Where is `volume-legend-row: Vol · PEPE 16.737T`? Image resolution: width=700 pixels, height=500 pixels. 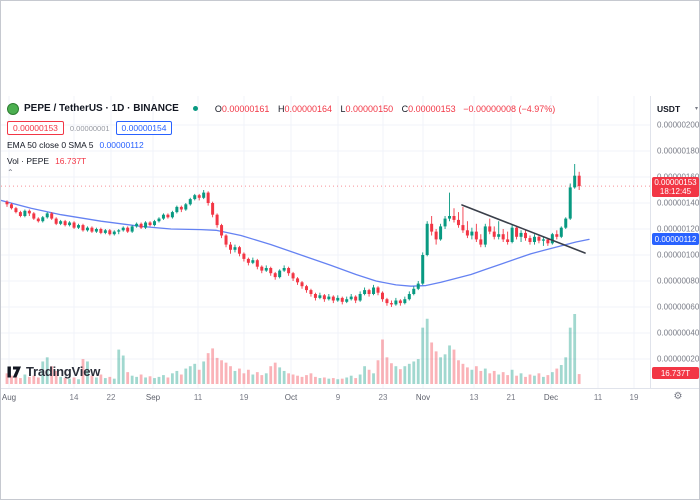
volume-legend-row: Vol · PEPE 16.737T is located at coordinates (281, 161).